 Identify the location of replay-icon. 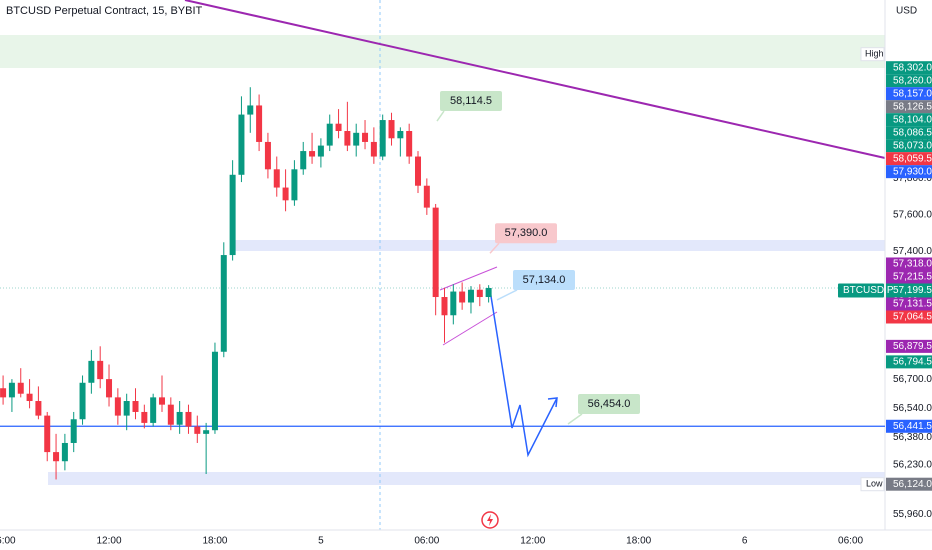
(490, 520).